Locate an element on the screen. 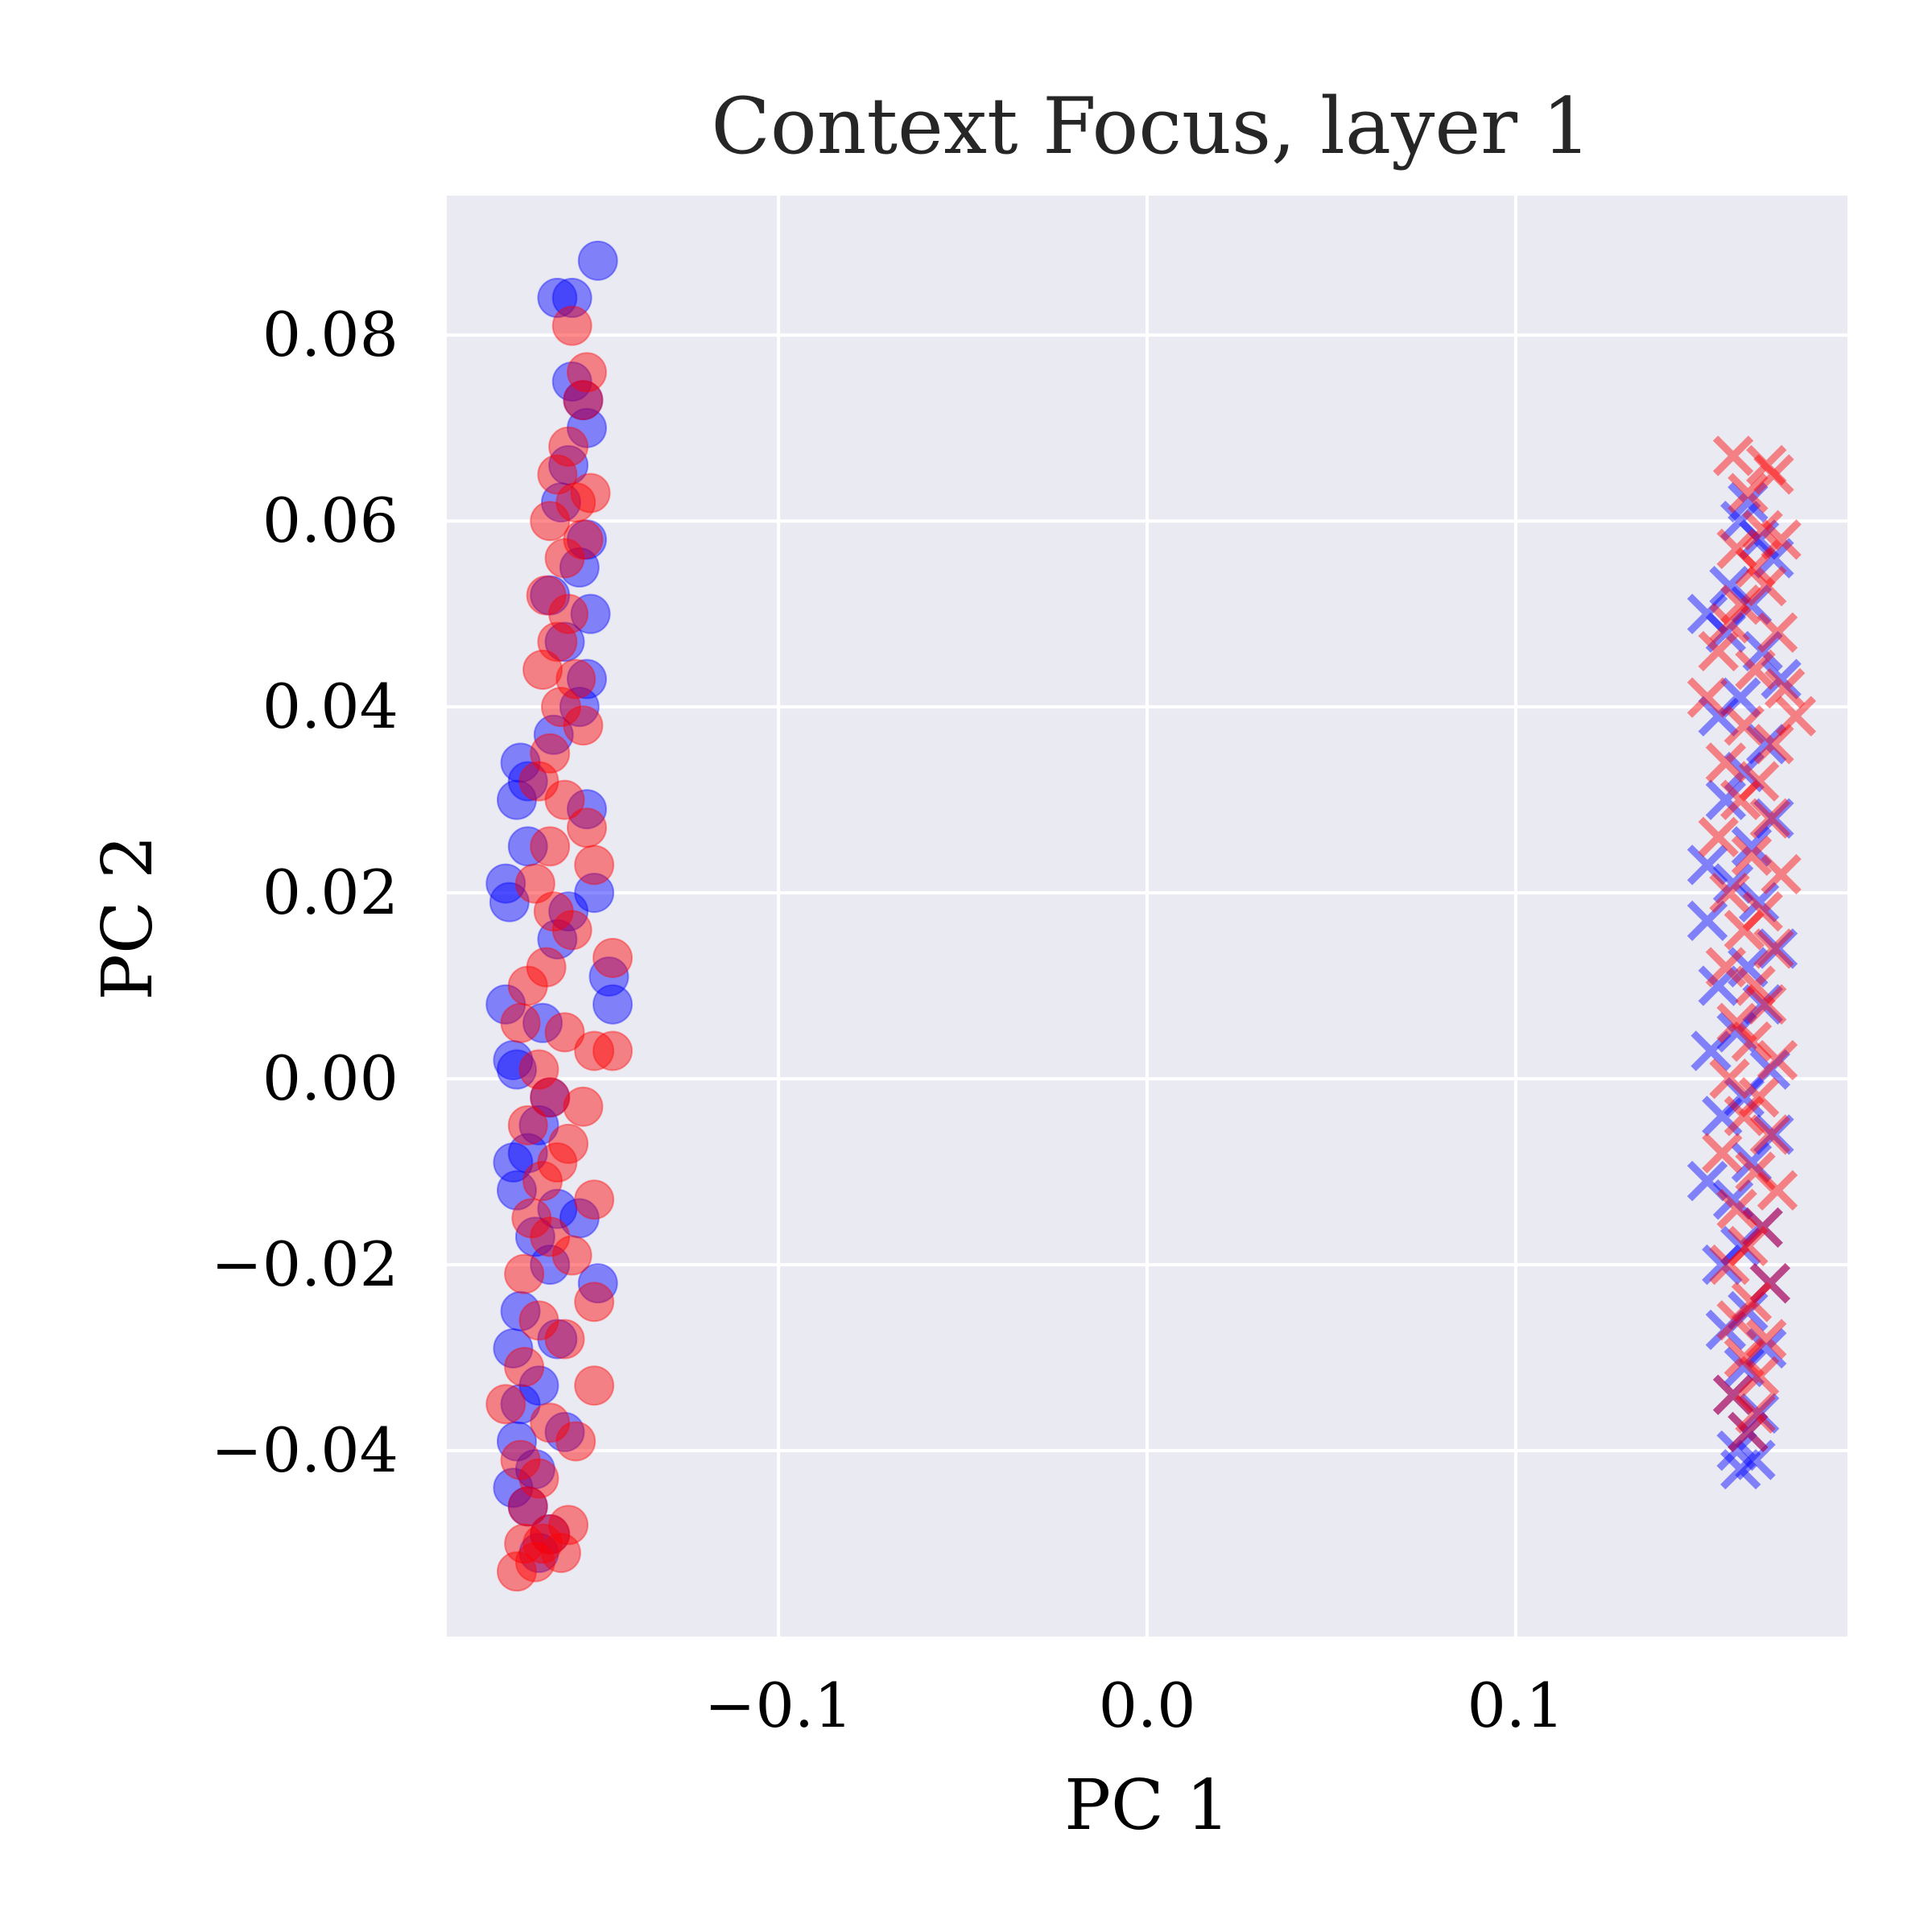 The width and height of the screenshot is (1932, 1932). y-tick-label: 0.06 is located at coordinates (330, 520).